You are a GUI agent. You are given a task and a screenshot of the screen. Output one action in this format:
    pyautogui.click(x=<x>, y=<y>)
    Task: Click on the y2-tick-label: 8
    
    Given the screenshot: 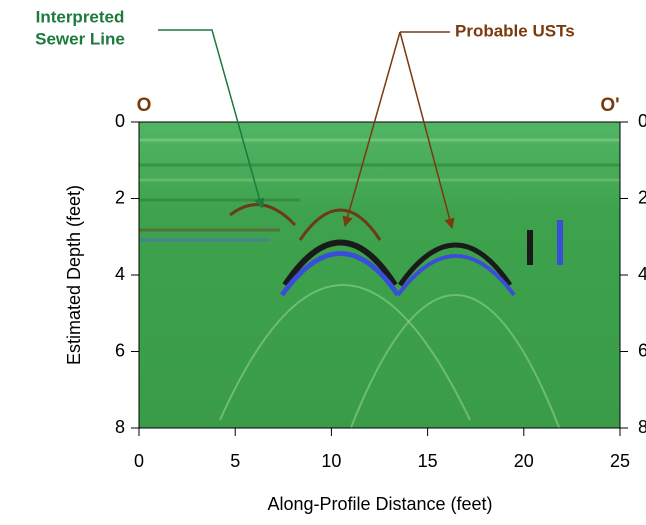 What is the action you would take?
    pyautogui.click(x=642, y=427)
    